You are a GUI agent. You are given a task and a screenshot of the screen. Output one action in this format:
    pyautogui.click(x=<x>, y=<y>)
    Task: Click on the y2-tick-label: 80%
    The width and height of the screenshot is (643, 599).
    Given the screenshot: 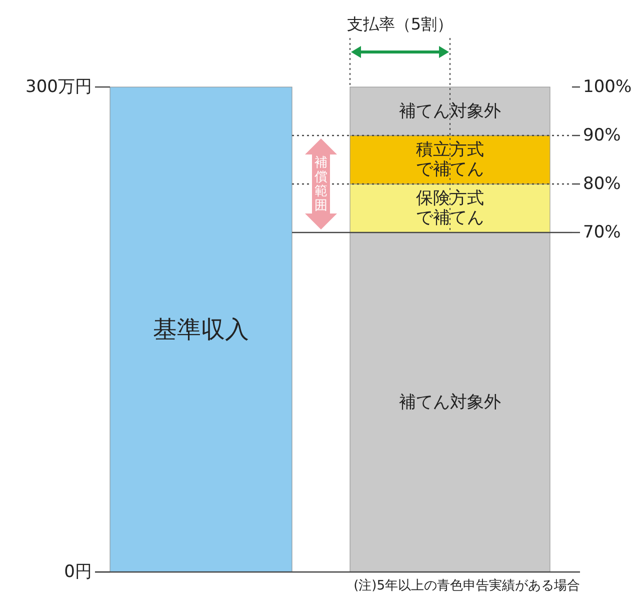 What is the action you would take?
    pyautogui.click(x=602, y=184)
    